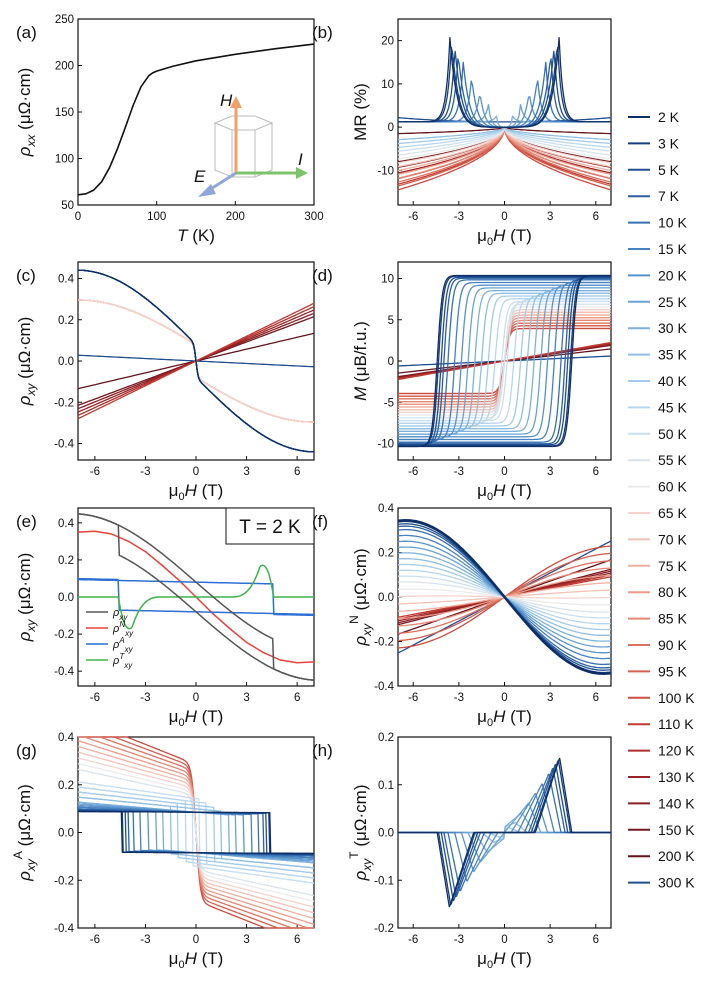 This screenshot has width=709, height=985. I want to click on magnetization-branch-up-5K, so click(504, 361).